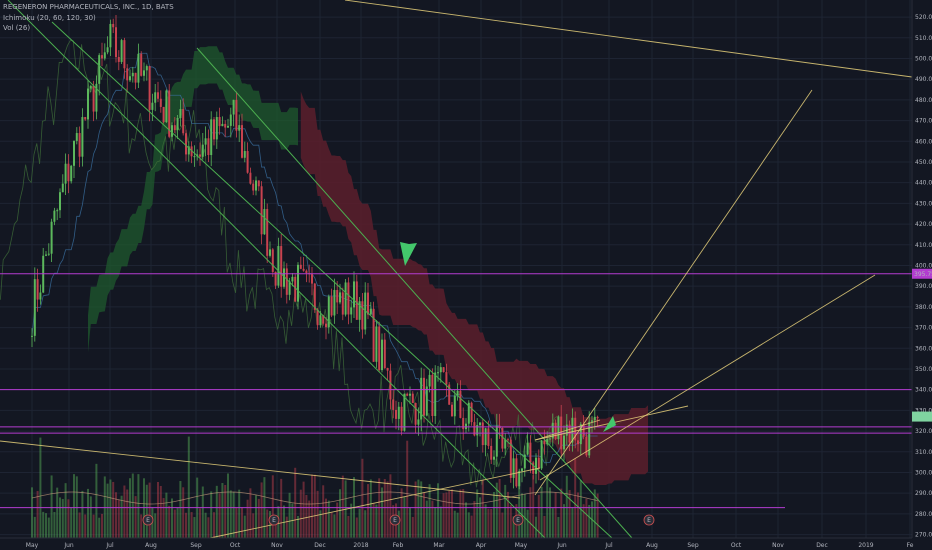 The width and height of the screenshot is (932, 550). I want to click on time-tick-label: May, so click(521, 545).